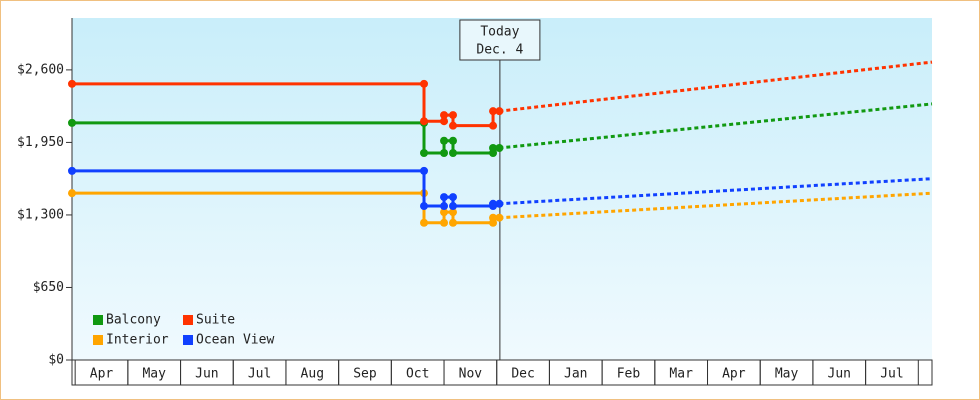 The image size is (980, 400). Describe the element at coordinates (502, 372) in the screenshot. I see `x-axis` at that location.